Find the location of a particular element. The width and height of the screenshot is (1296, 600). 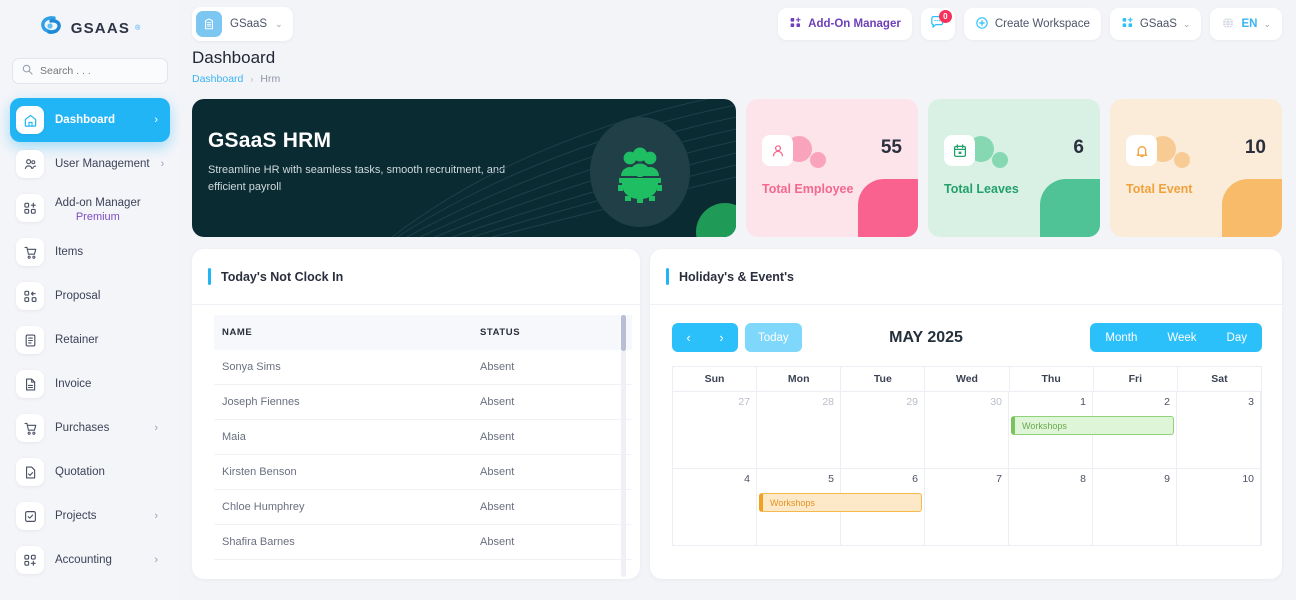

calendar-day-cell: 3 is located at coordinates (1219, 429).